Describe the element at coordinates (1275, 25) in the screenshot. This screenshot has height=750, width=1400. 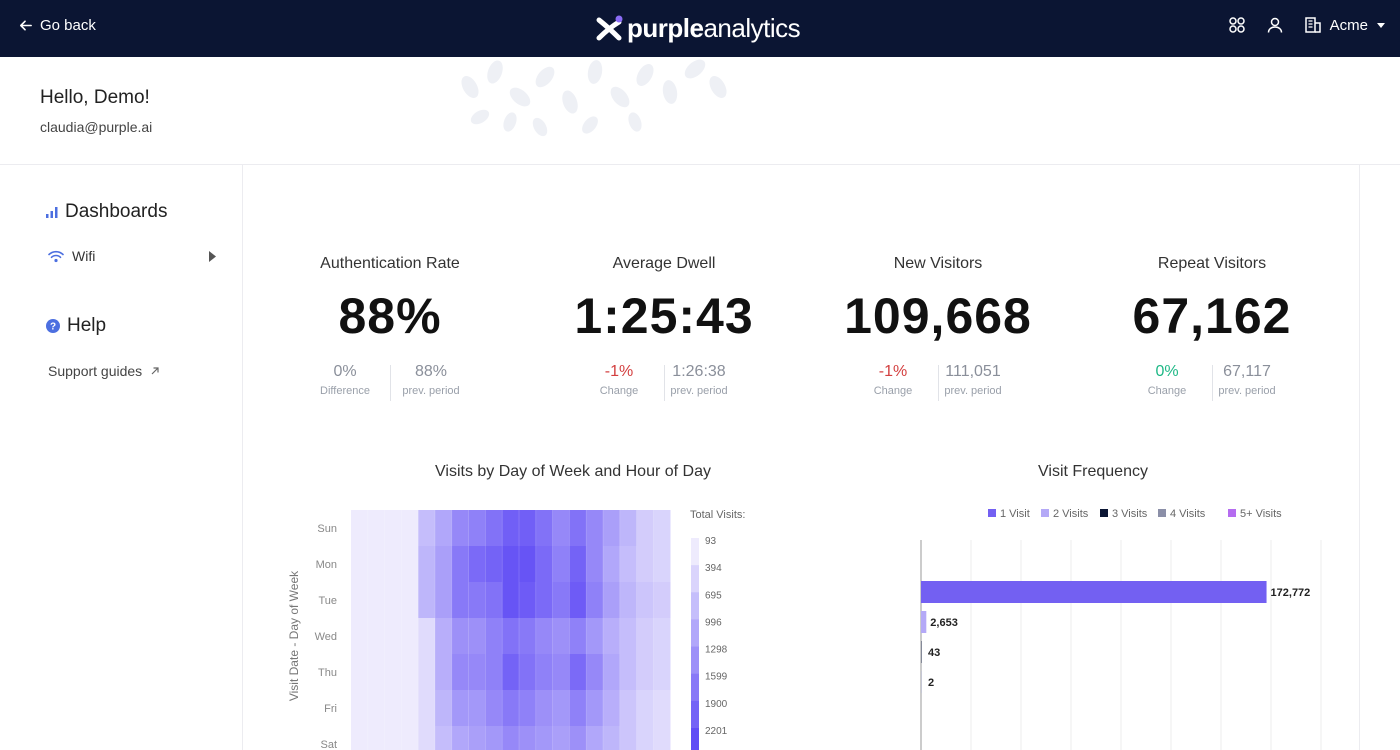
I see `user-icon` at that location.